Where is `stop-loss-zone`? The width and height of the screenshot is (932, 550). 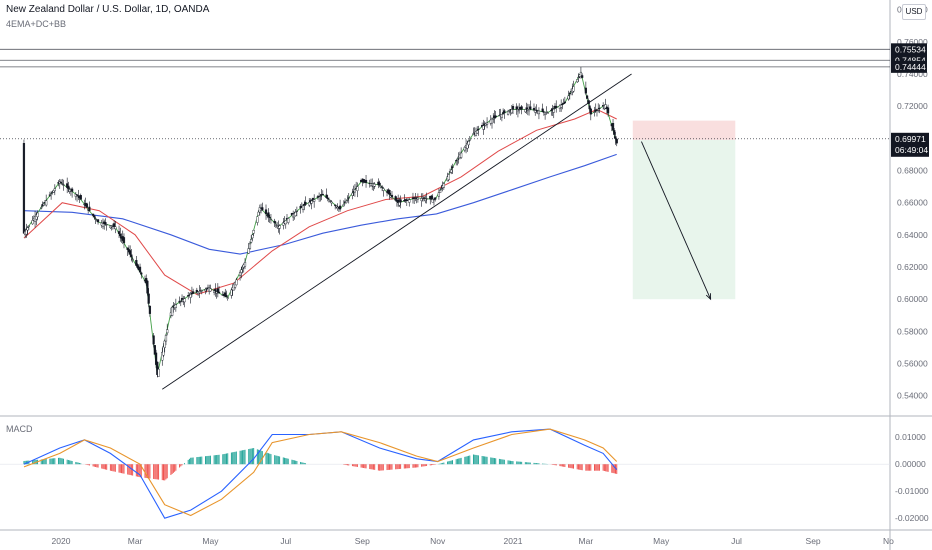
stop-loss-zone is located at coordinates (684, 130).